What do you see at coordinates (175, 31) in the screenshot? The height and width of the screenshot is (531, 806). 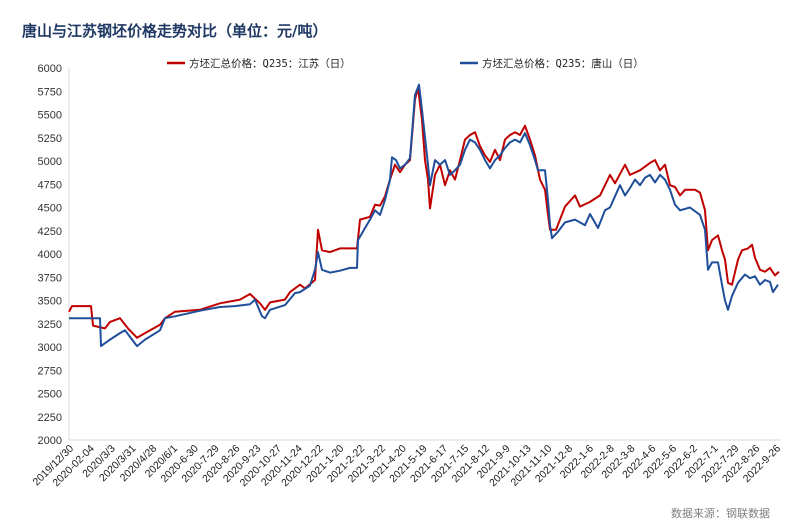 I see `chart-title: 唐山与江苏钢坯价格走势对比（单位：元/吨）` at bounding box center [175, 31].